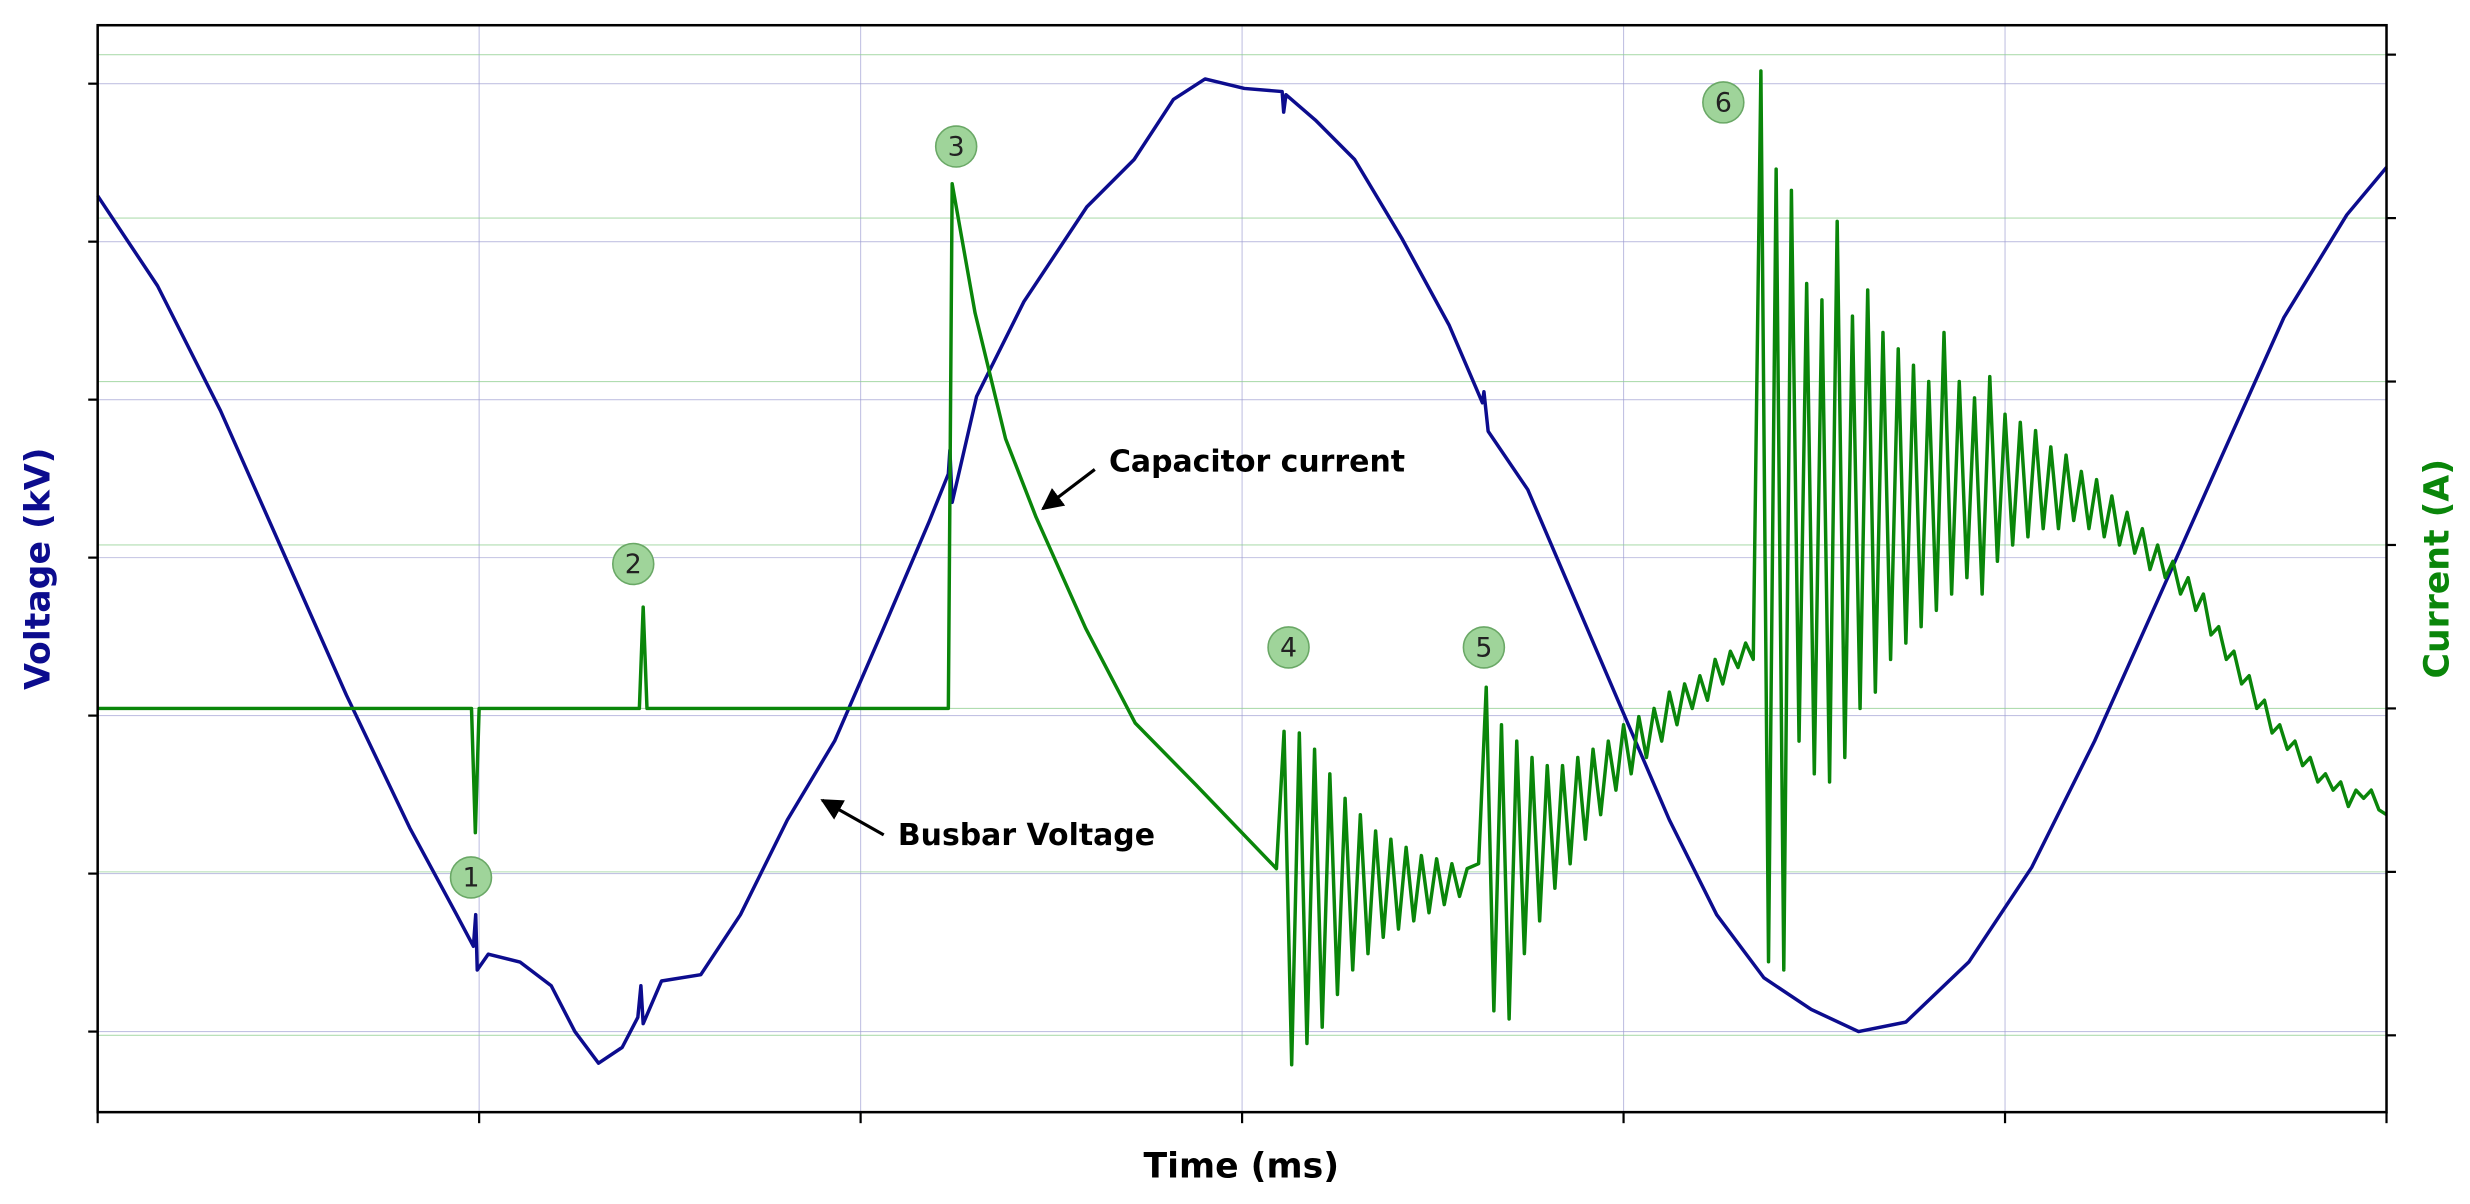  What do you see at coordinates (1257, 462) in the screenshot?
I see `series-annotation: Capacitor current` at bounding box center [1257, 462].